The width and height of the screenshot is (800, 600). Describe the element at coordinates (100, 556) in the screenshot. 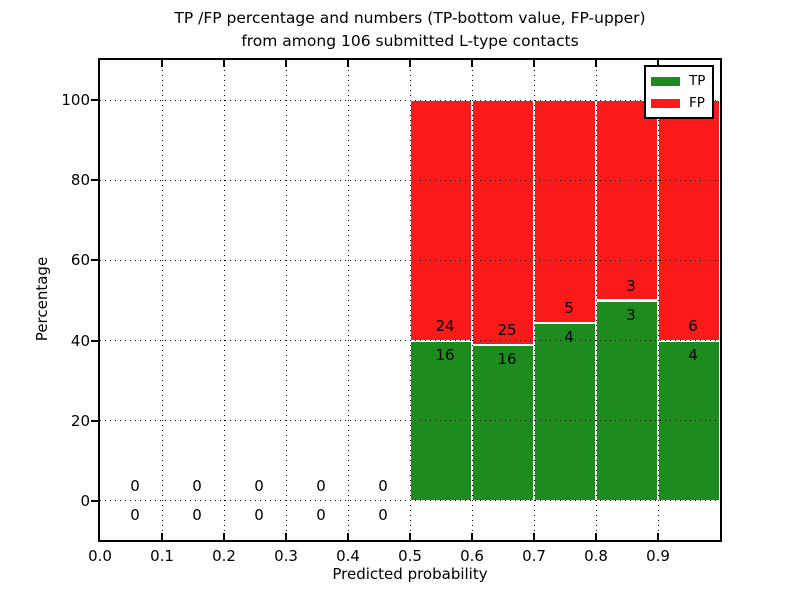

I see `x-tick-label: 0.0` at that location.